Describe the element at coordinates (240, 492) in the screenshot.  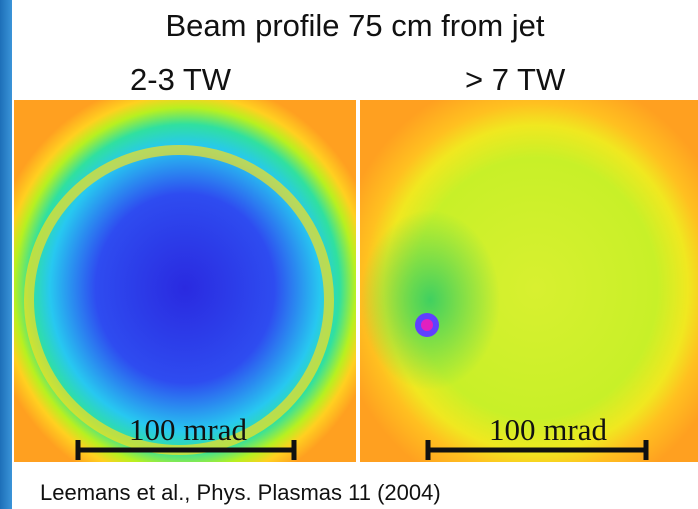
I see `caption: Leemans et al., Phys. Plasmas 11 (2004)` at that location.